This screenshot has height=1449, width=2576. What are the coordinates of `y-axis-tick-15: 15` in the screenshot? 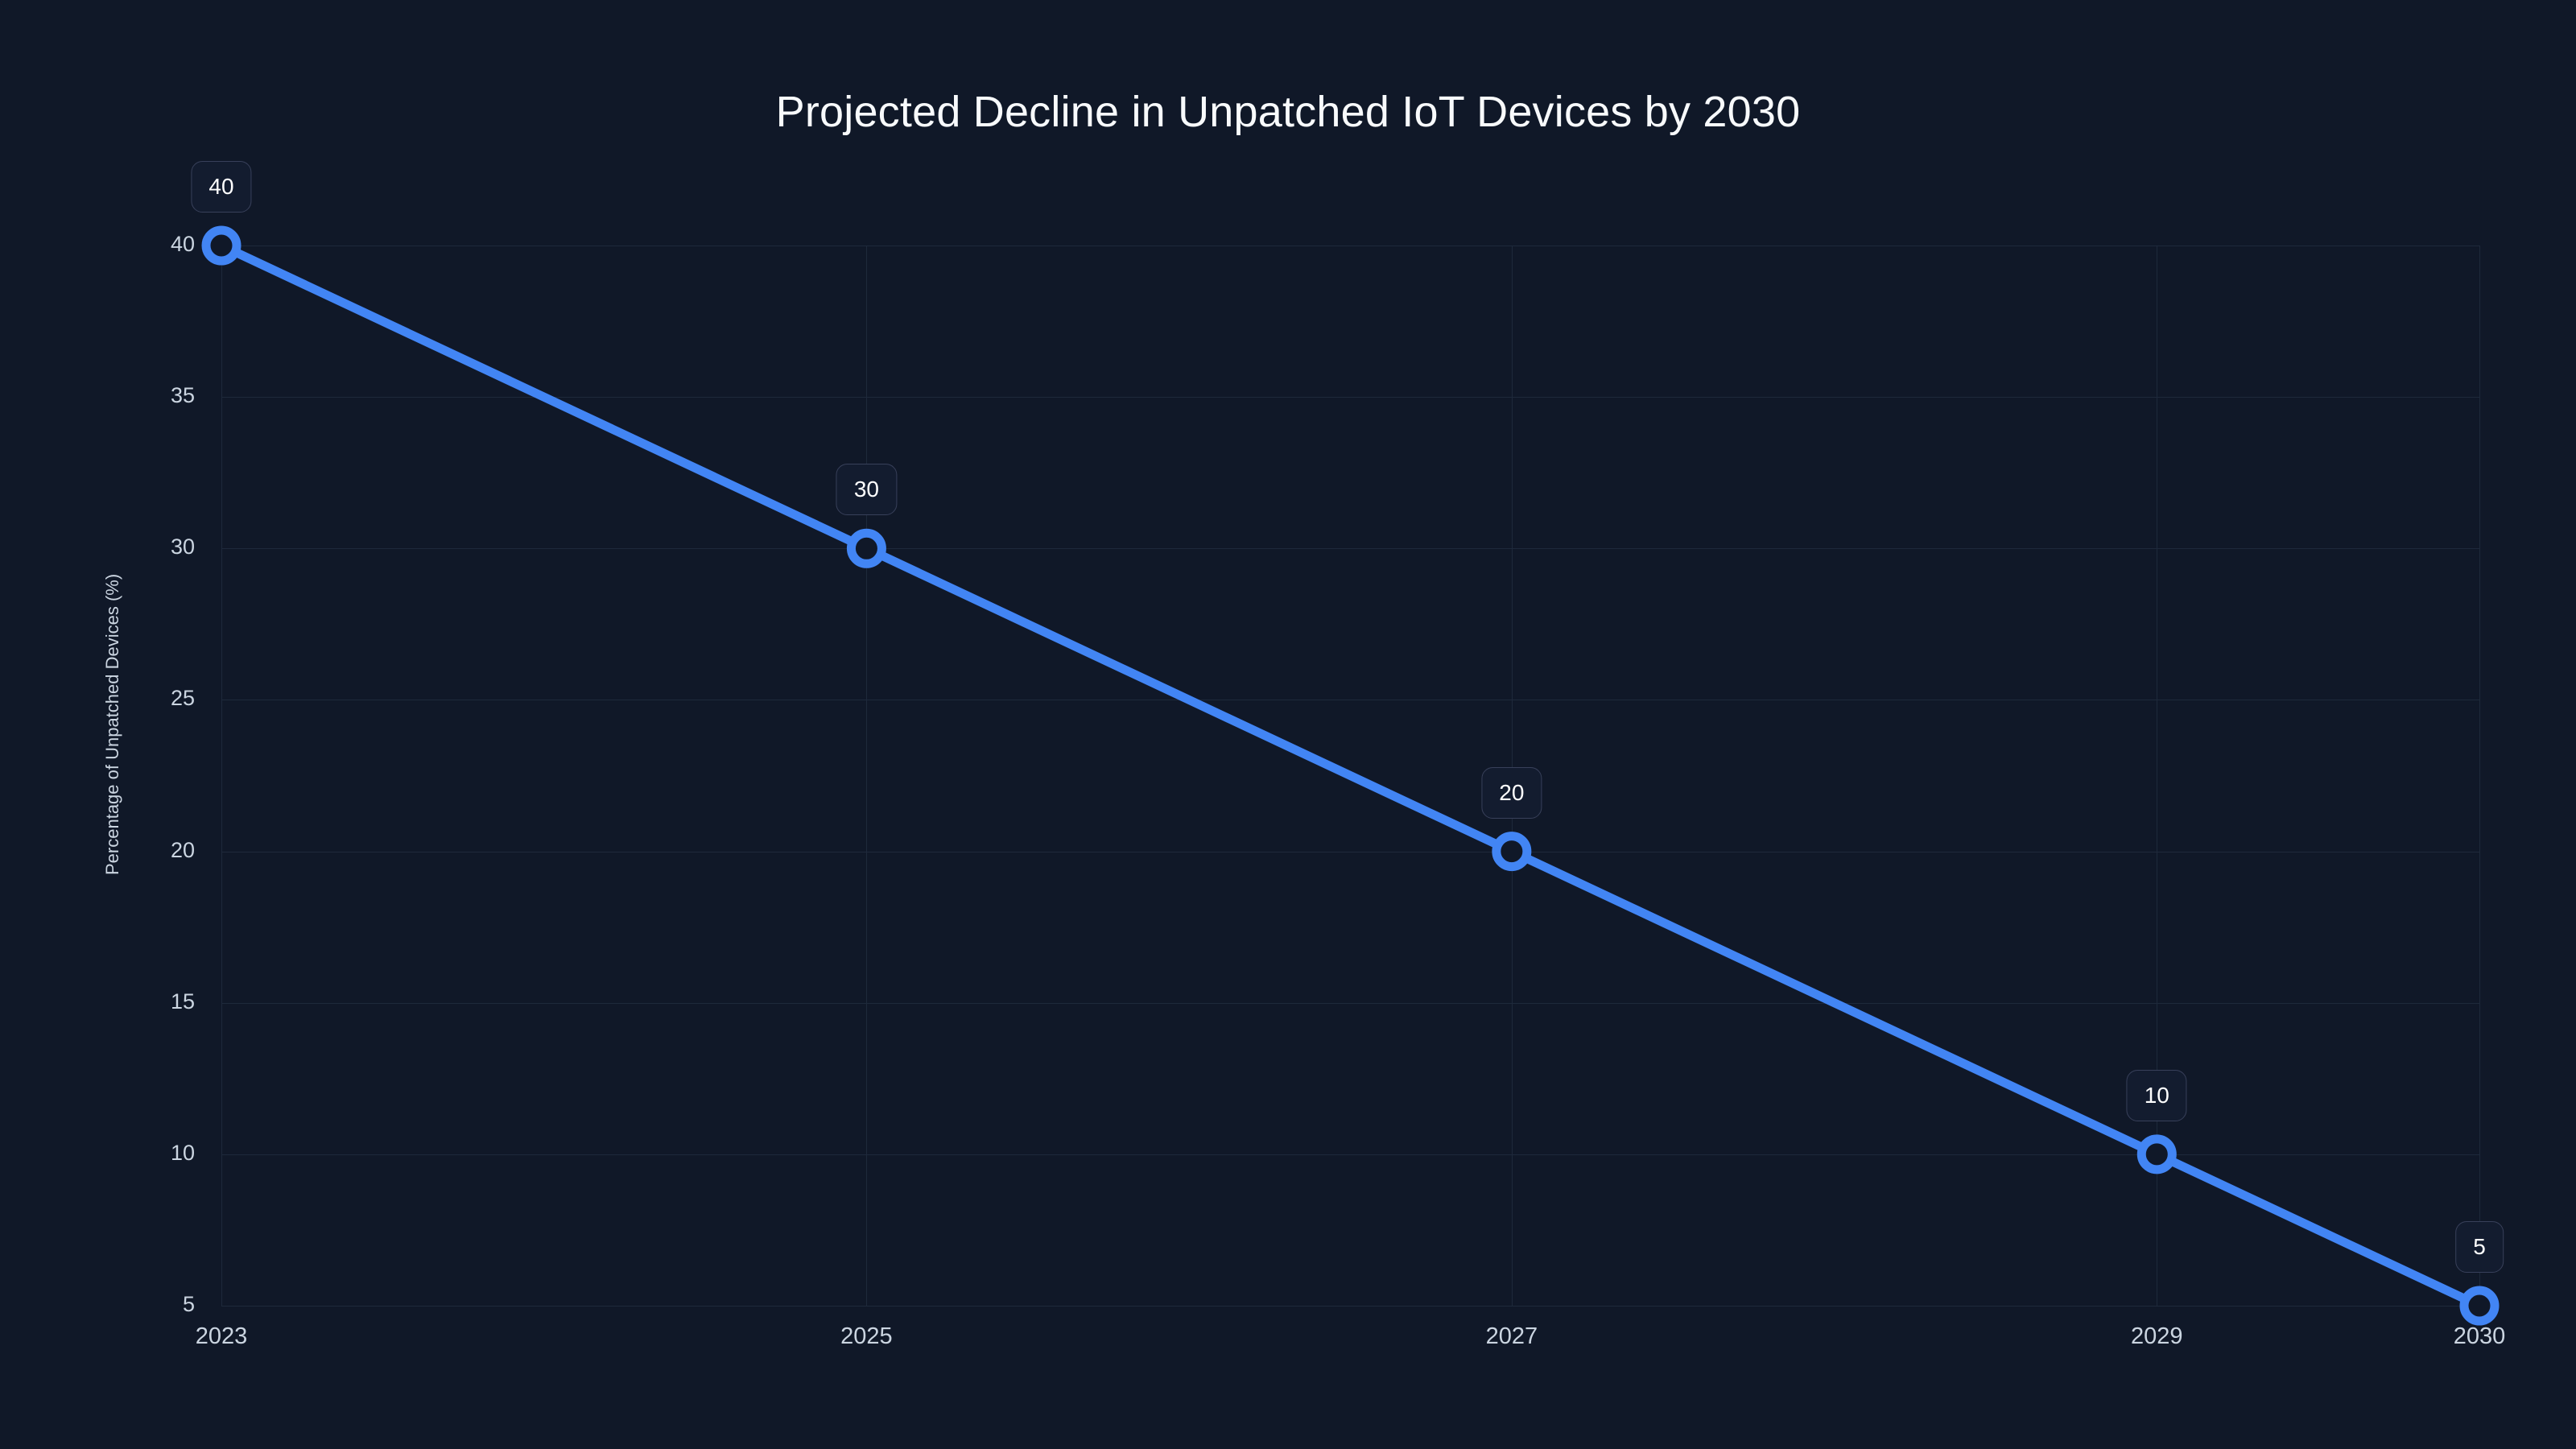 It's located at (182, 1001).